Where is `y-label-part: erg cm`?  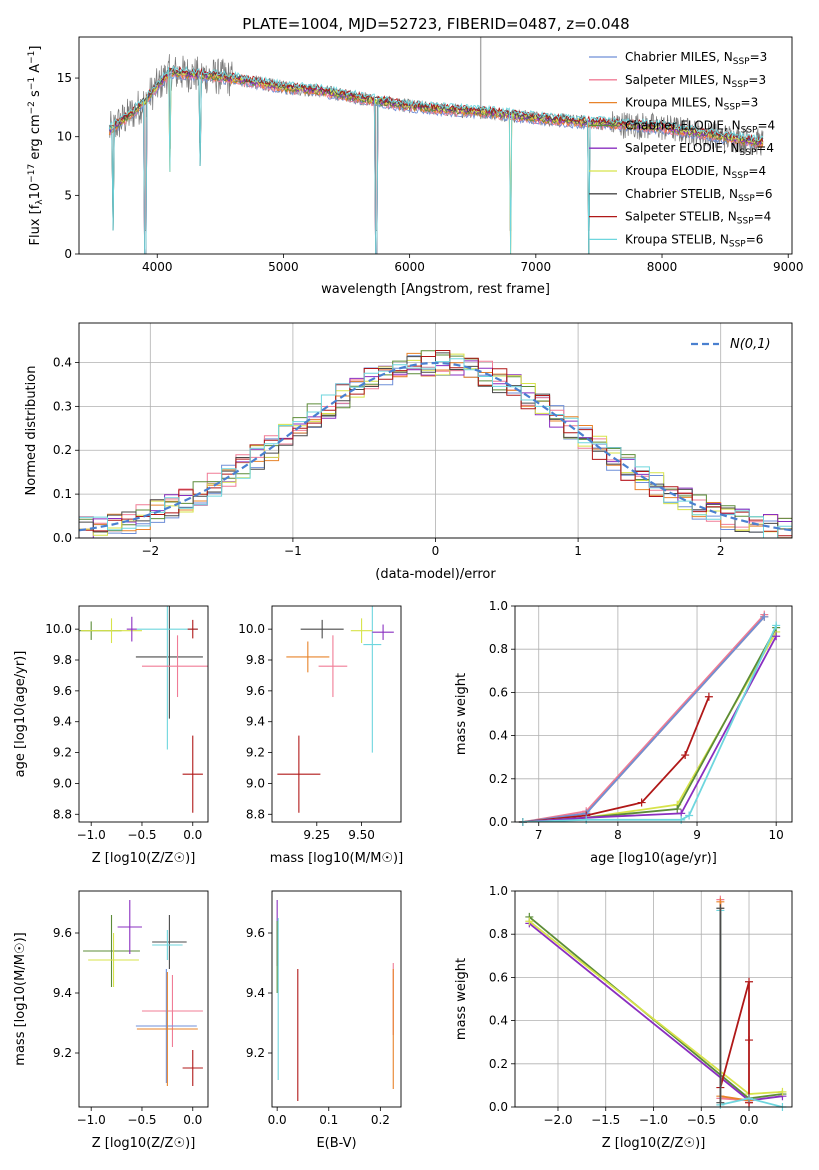
y-label-part: erg cm is located at coordinates (35, 138).